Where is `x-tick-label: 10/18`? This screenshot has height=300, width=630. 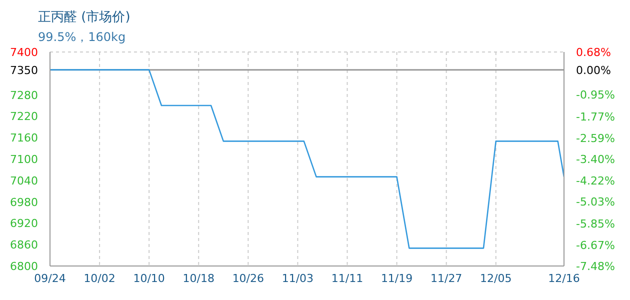
x-tick-label: 10/18 is located at coordinates (198, 278).